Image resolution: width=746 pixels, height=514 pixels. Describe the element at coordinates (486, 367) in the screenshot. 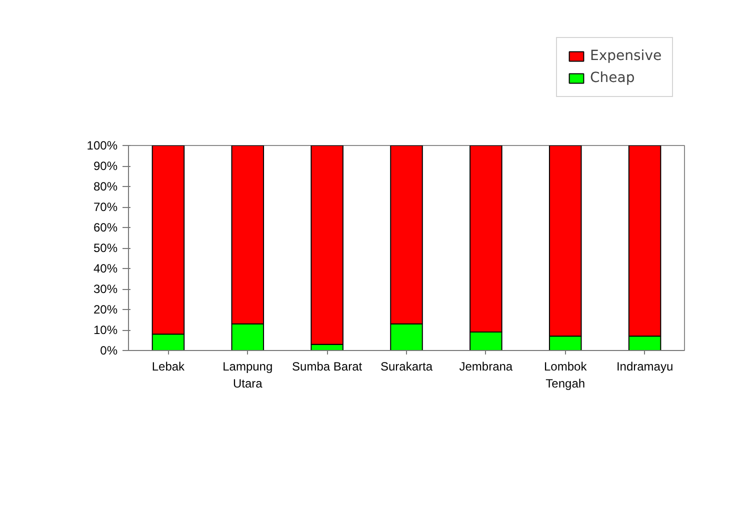

I see `x-tick-label: Jembrana` at that location.